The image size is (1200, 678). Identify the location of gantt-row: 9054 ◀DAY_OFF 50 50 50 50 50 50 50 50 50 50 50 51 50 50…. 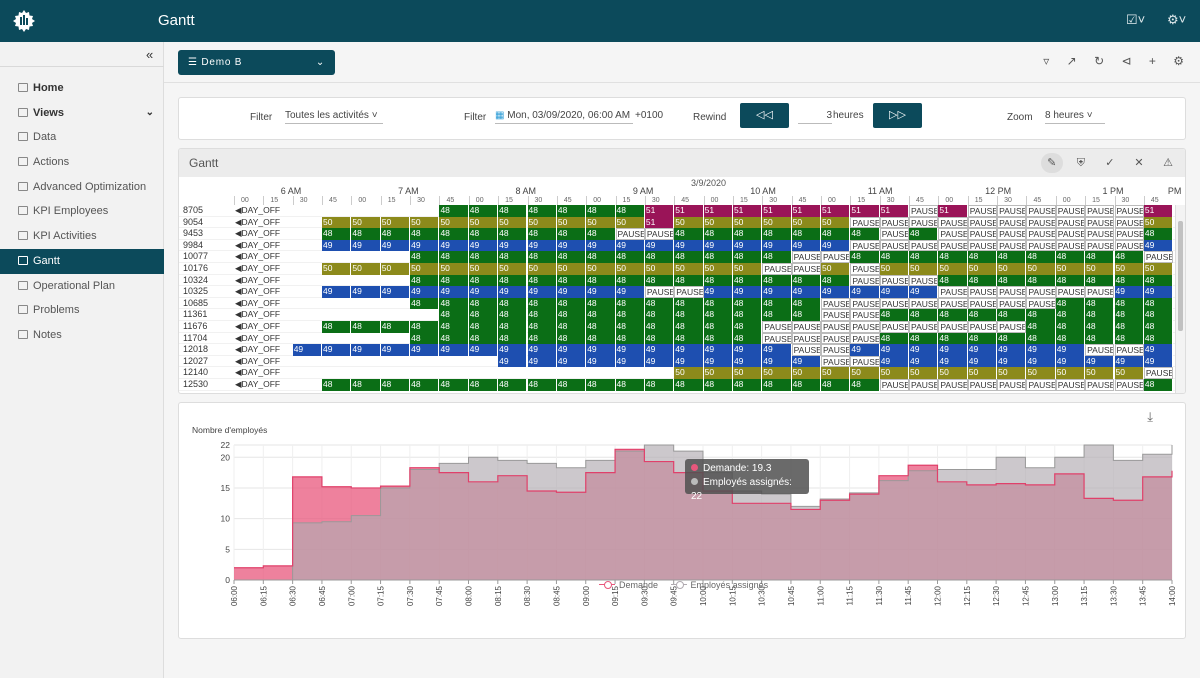
(677, 222).